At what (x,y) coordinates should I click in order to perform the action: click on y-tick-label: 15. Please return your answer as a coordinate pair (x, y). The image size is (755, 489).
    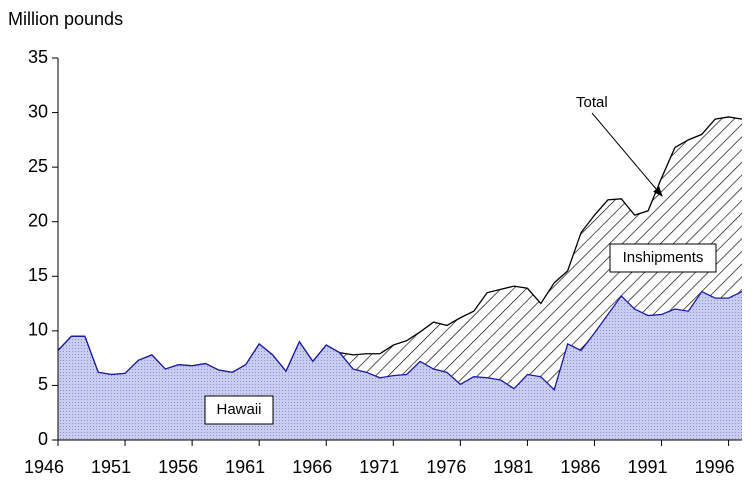
    Looking at the image, I should click on (38, 275).